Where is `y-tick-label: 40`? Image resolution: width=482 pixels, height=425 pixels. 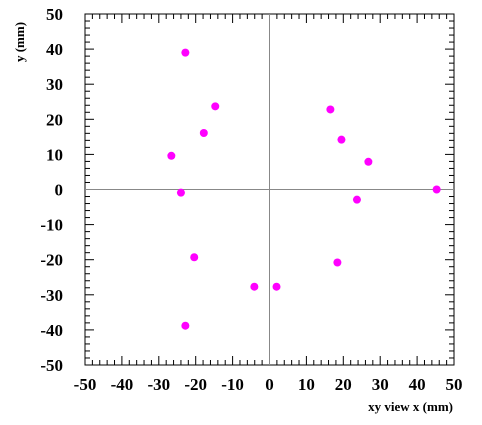
y-tick-label: 40 is located at coordinates (54, 49).